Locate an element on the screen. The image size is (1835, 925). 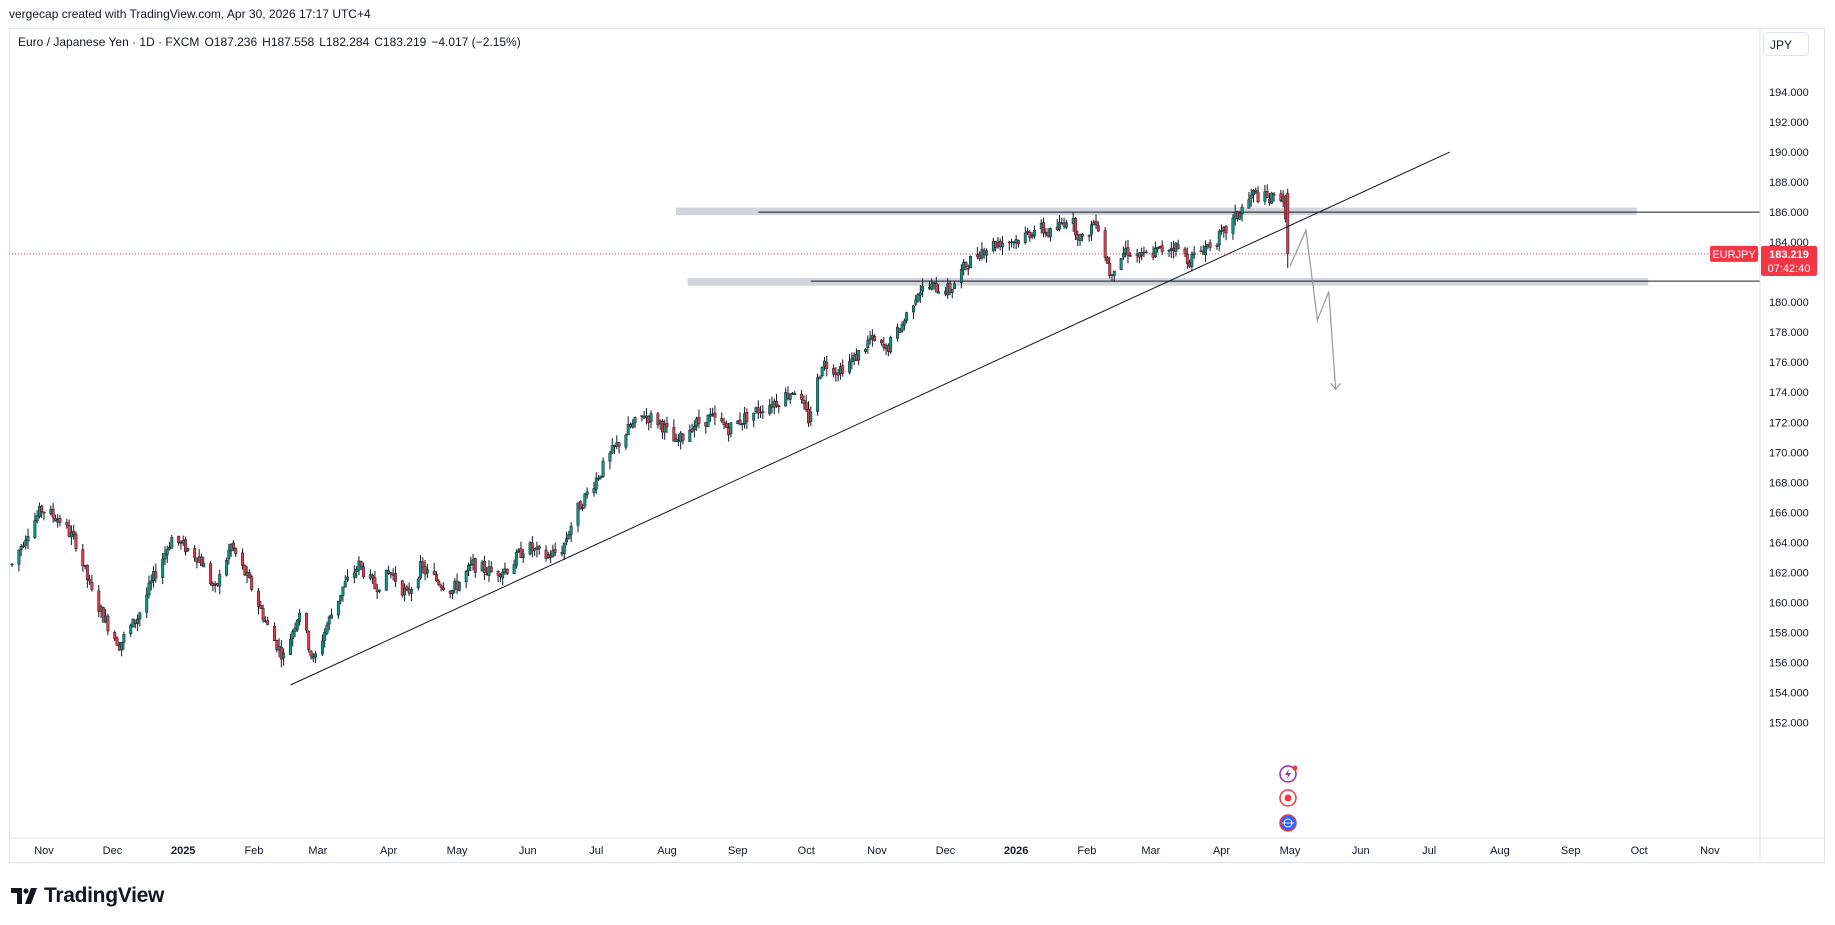
last-price-tag: EURJPY 183.219 07:42:40 is located at coordinates (1763, 260).